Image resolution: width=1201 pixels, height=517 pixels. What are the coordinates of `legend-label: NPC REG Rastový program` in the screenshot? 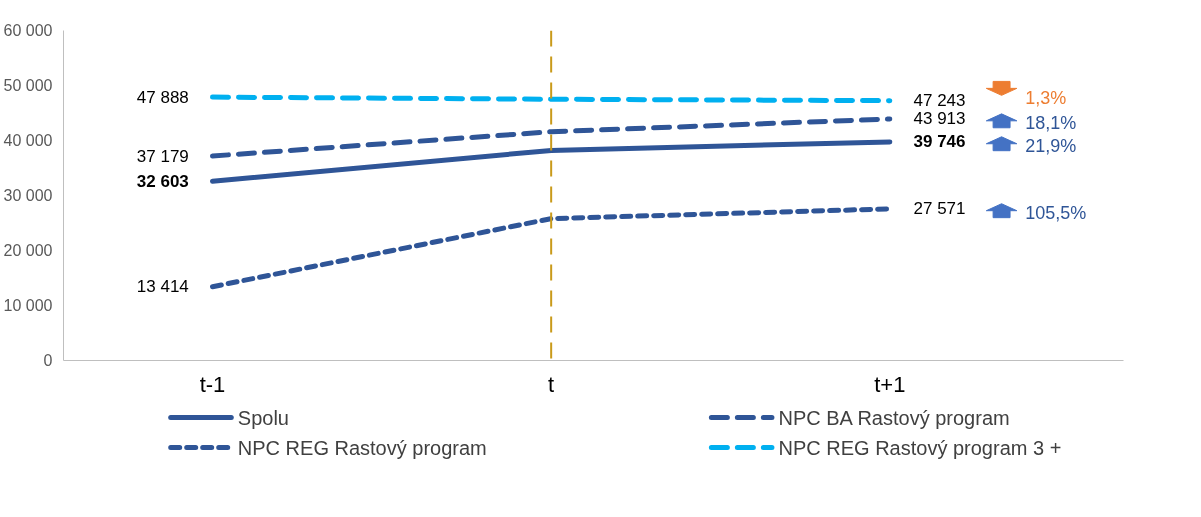 It's located at (362, 447).